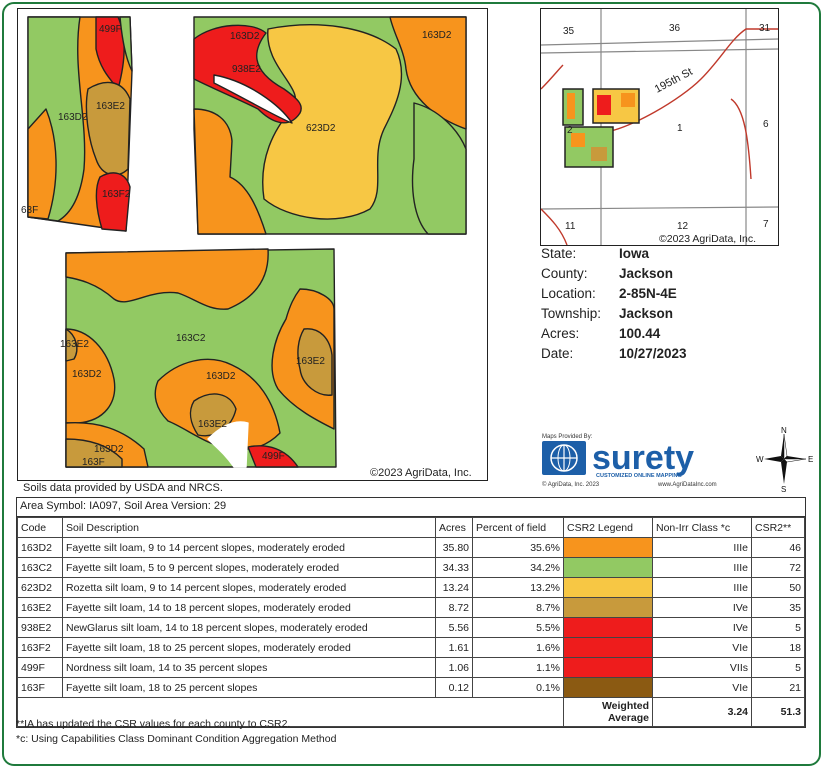 The height and width of the screenshot is (768, 823). What do you see at coordinates (702, 687) in the screenshot?
I see `cell-class: VIe` at bounding box center [702, 687].